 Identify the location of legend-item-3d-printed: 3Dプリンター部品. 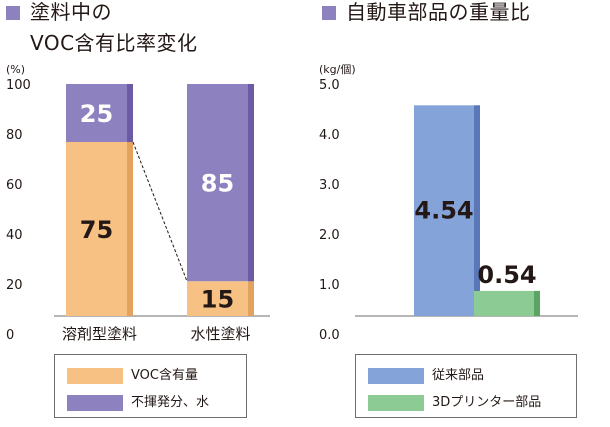
(466, 403).